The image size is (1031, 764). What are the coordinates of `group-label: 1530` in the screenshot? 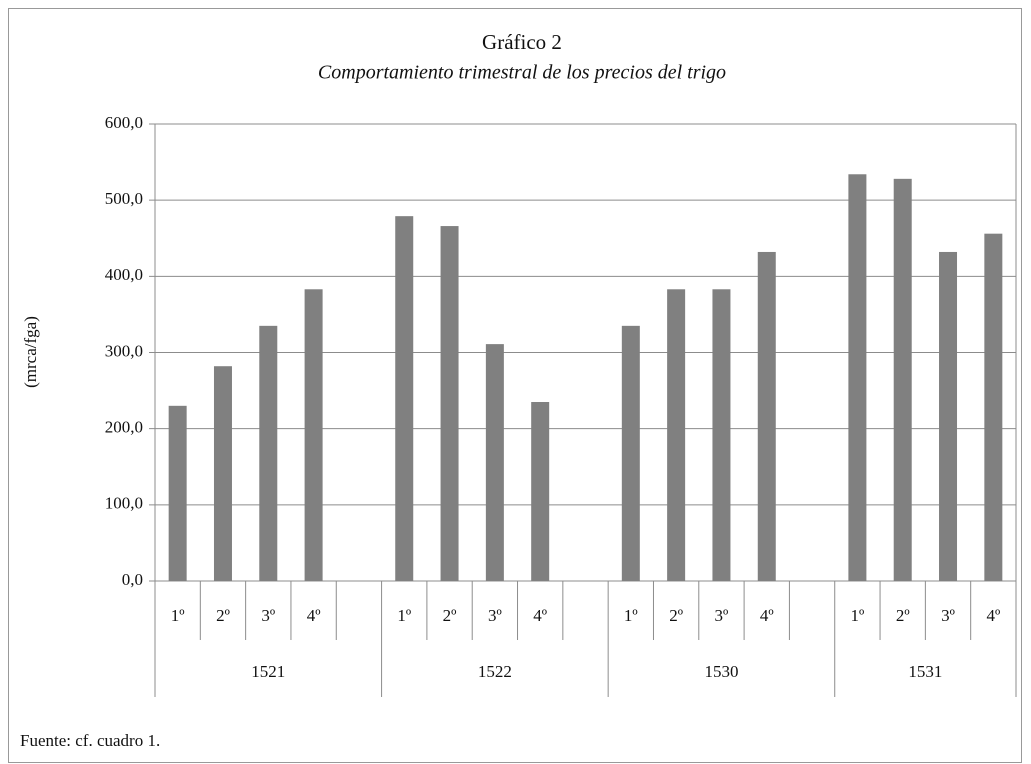 It's located at (721, 671).